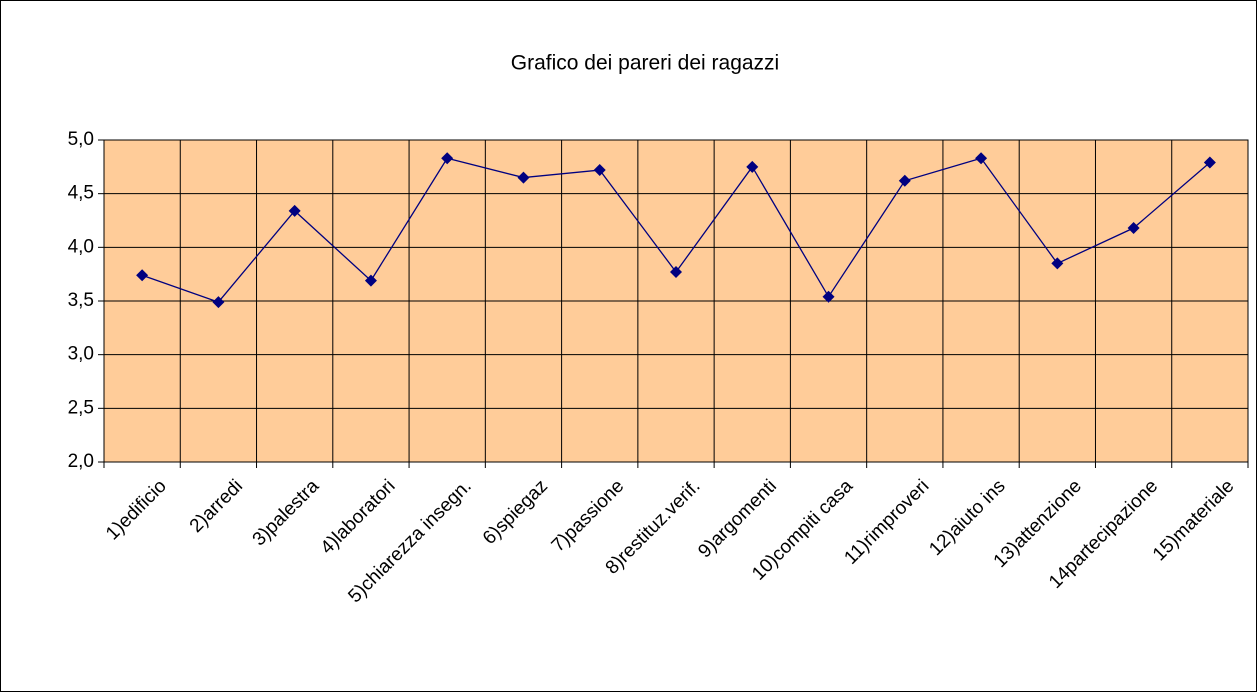 The height and width of the screenshot is (693, 1258). Describe the element at coordinates (645, 63) in the screenshot. I see `chart-title: Grafico dei pareri dei ragazzi` at that location.